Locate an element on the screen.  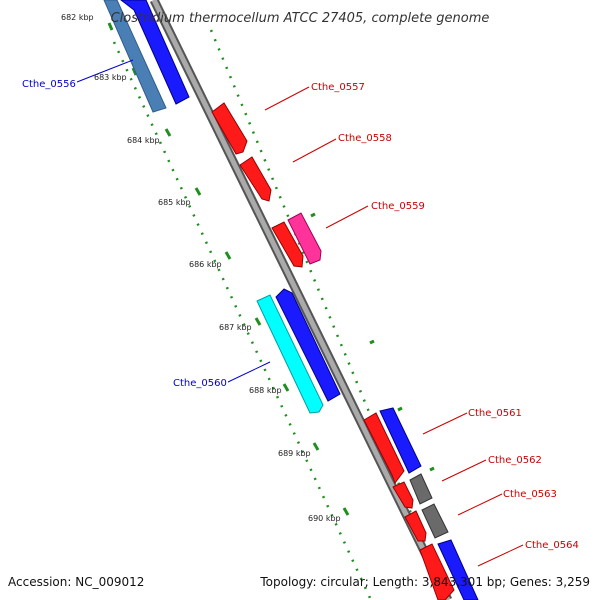
tick-label-682: 682 kbp is located at coordinates (77, 17).